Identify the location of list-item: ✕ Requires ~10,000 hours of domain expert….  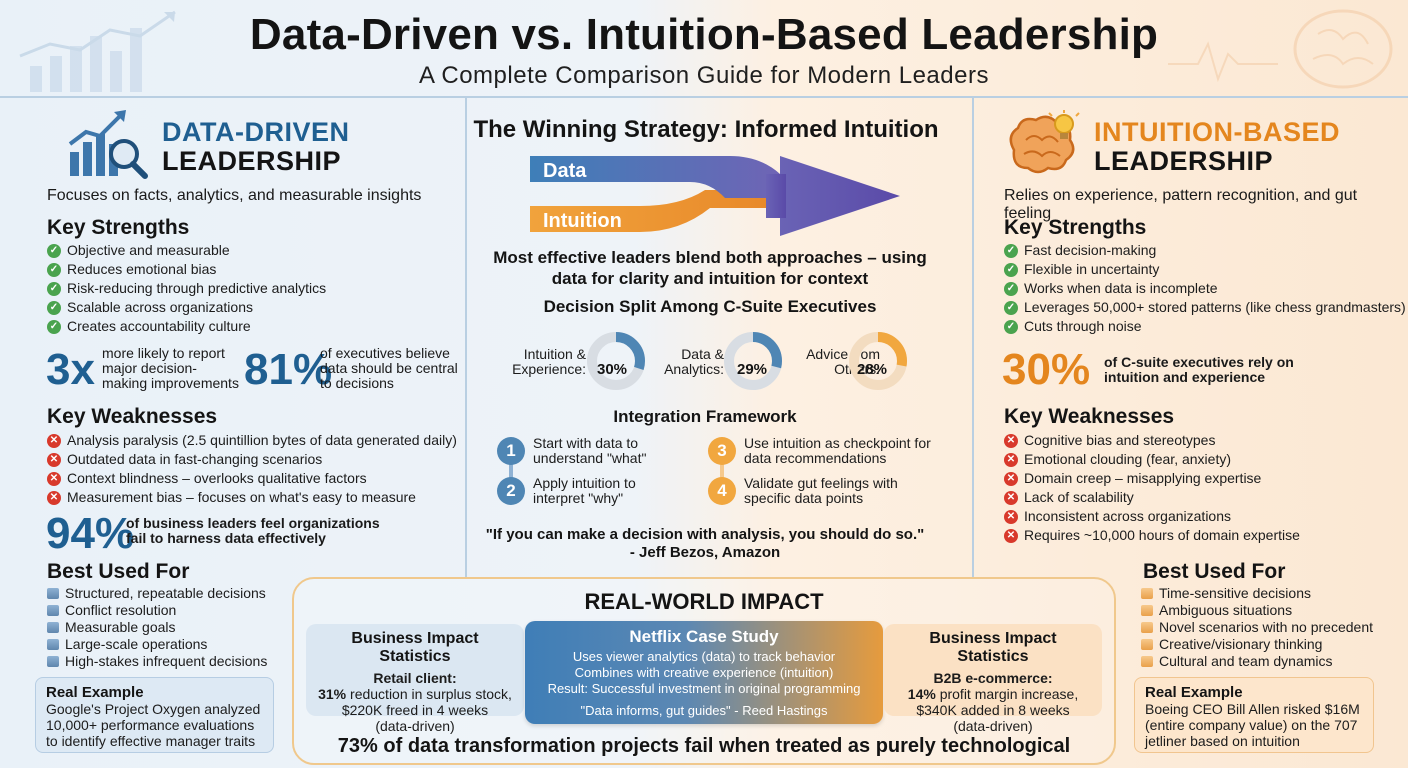
(1152, 535).